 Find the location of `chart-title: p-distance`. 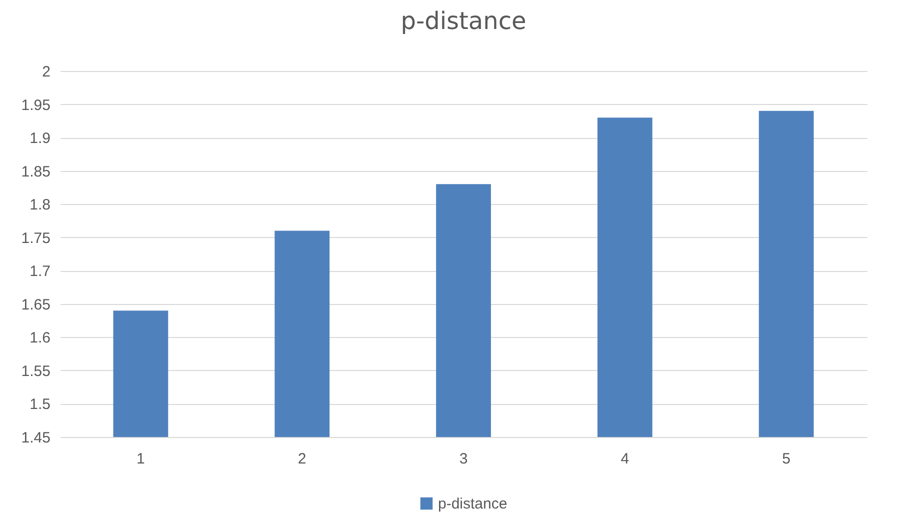

chart-title: p-distance is located at coordinates (463, 21).